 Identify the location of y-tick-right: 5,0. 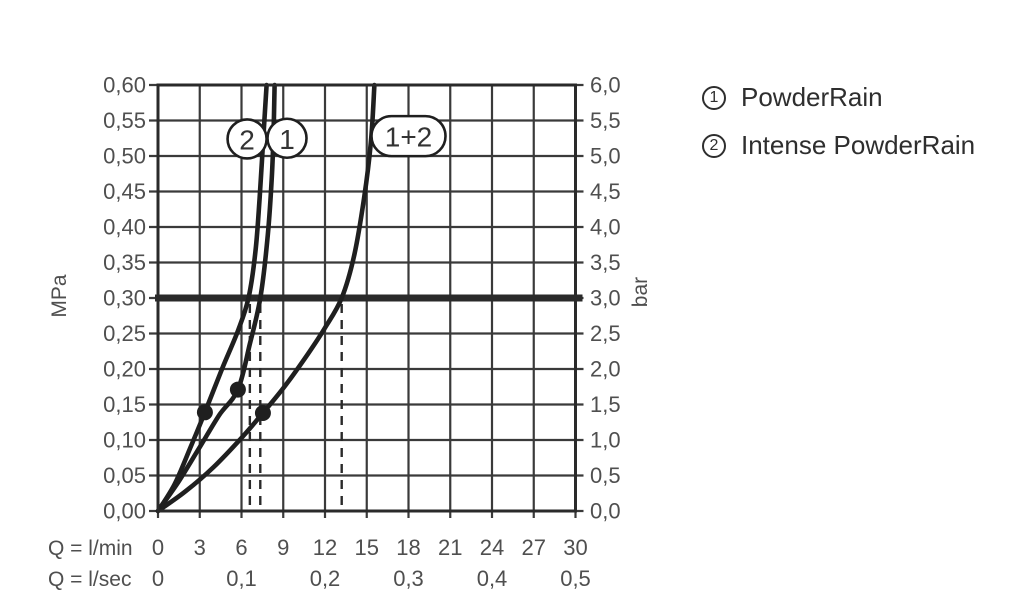
(605, 156).